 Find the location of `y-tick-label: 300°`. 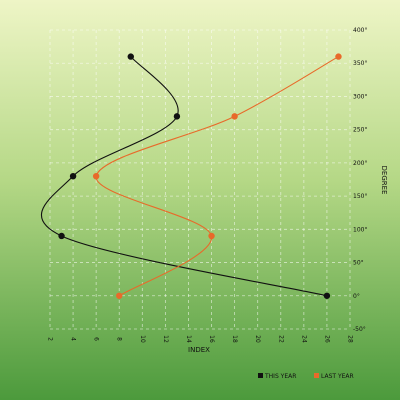

y-tick-label: 300° is located at coordinates (360, 96).